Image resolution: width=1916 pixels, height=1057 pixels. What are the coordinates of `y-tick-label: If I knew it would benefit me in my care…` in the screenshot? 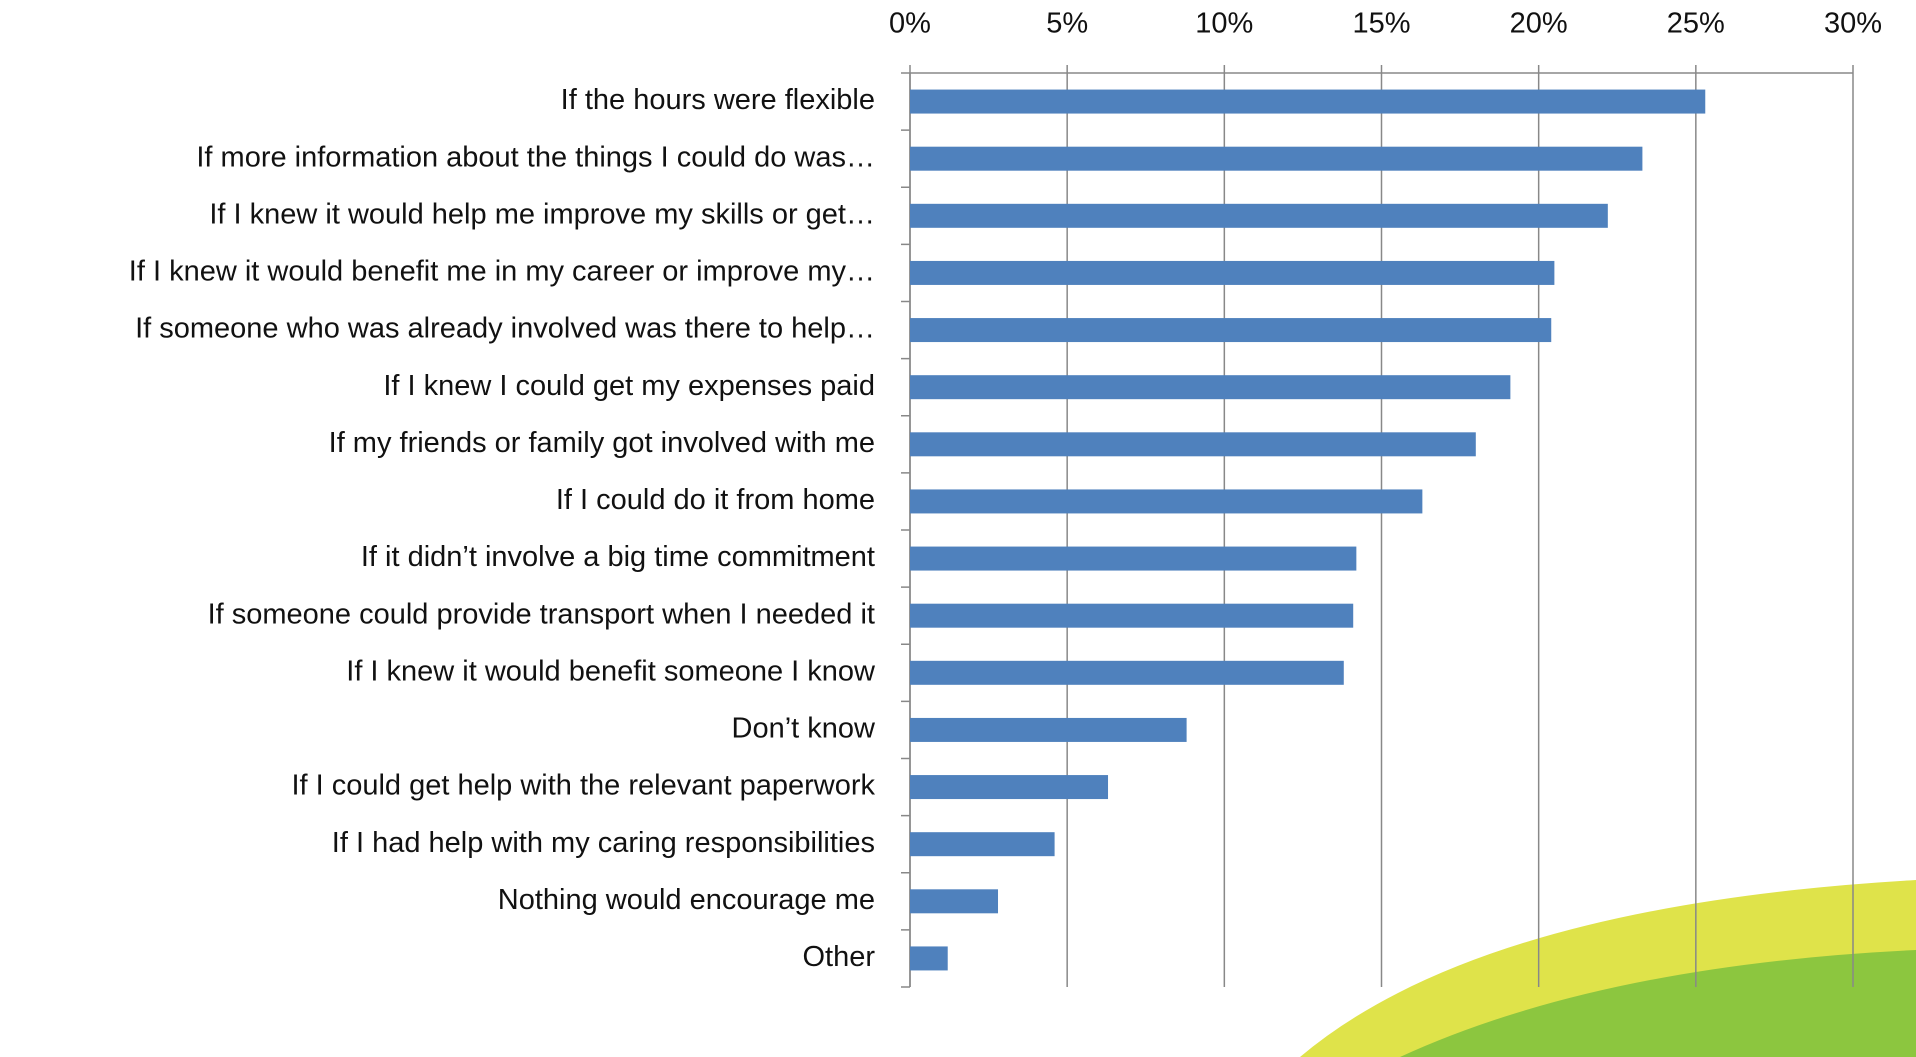 It's located at (502, 272).